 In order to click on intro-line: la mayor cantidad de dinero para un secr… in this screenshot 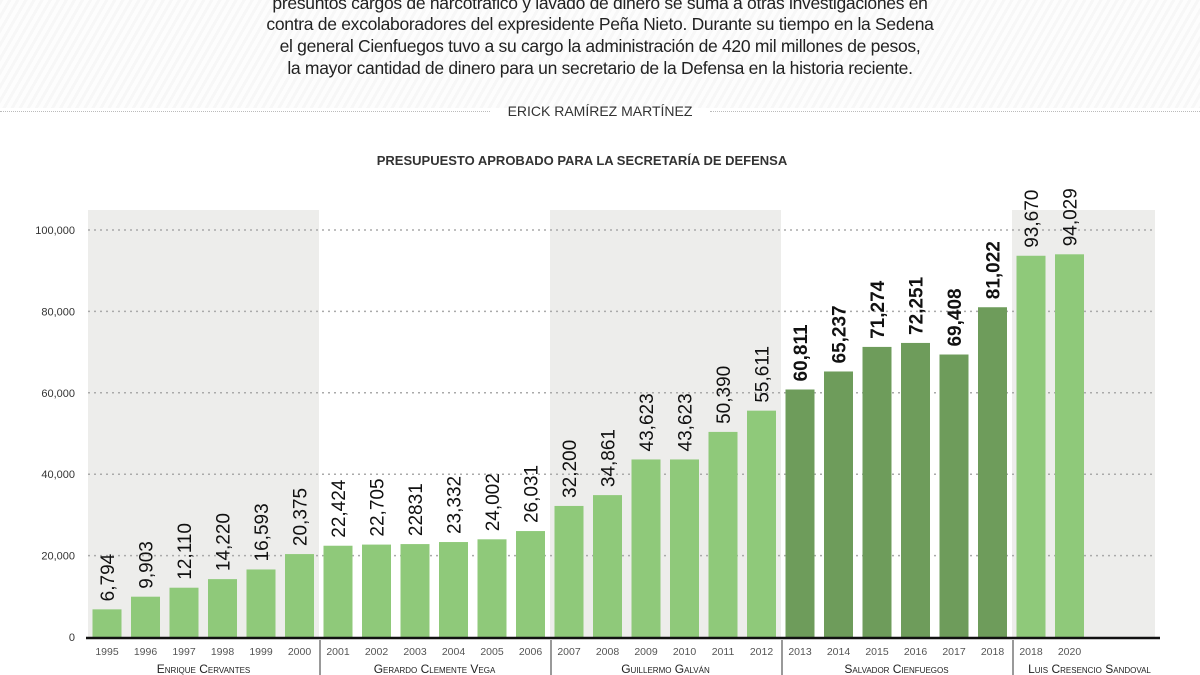, I will do `click(600, 68)`.